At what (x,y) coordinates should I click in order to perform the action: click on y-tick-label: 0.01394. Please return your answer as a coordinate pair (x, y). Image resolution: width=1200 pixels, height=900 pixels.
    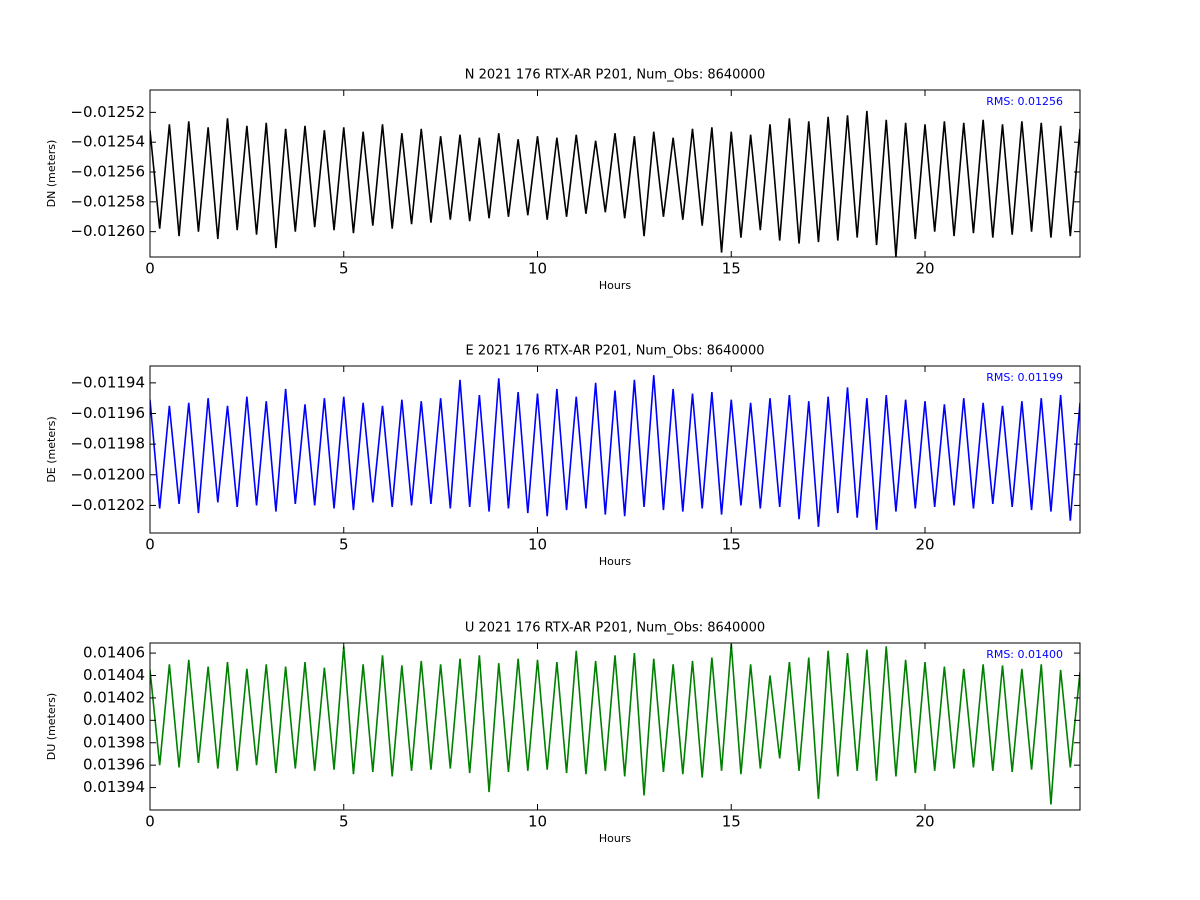
    Looking at the image, I should click on (114, 787).